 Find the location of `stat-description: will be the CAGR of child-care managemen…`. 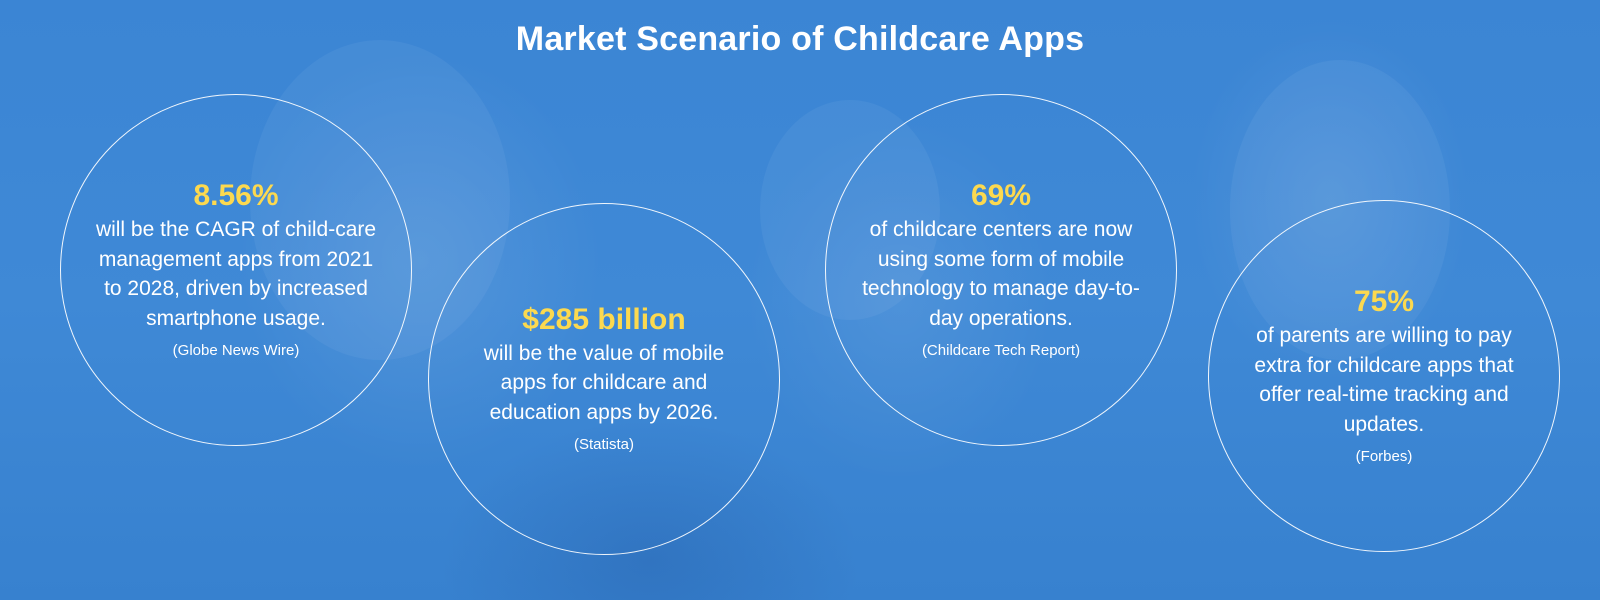

stat-description: will be the CAGR of child-care managemen… is located at coordinates (236, 274).